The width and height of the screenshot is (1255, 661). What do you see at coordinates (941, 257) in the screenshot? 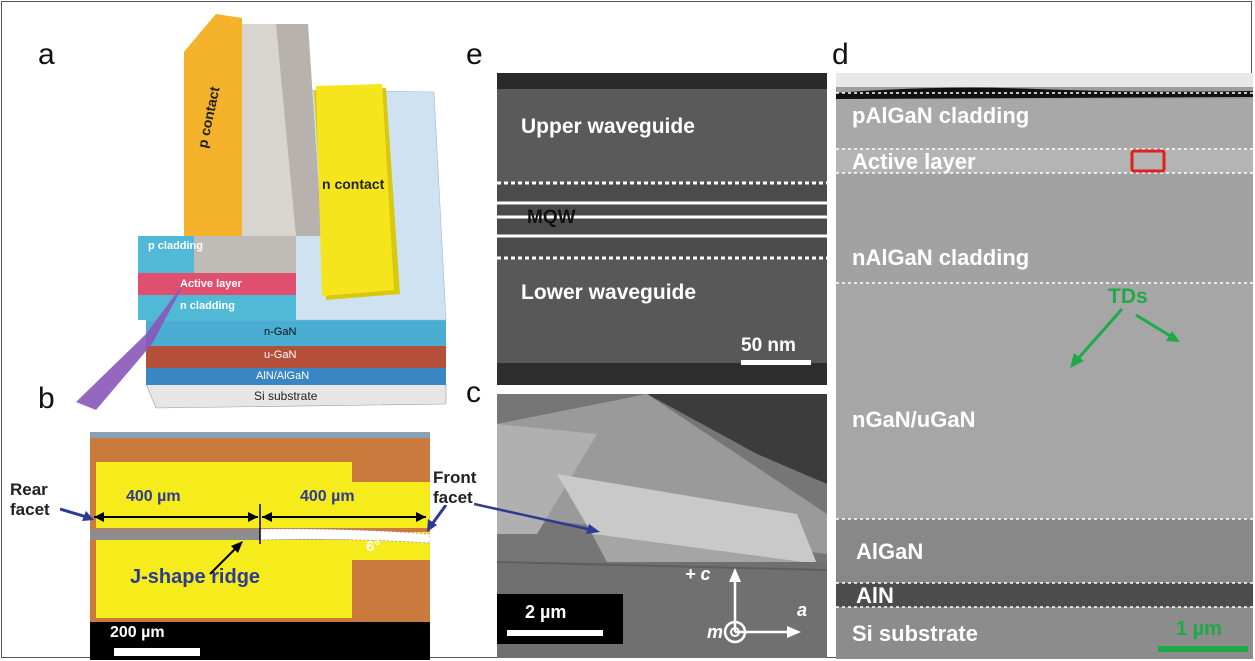
I see `layer-label-2: nAlGaN cladding` at bounding box center [941, 257].